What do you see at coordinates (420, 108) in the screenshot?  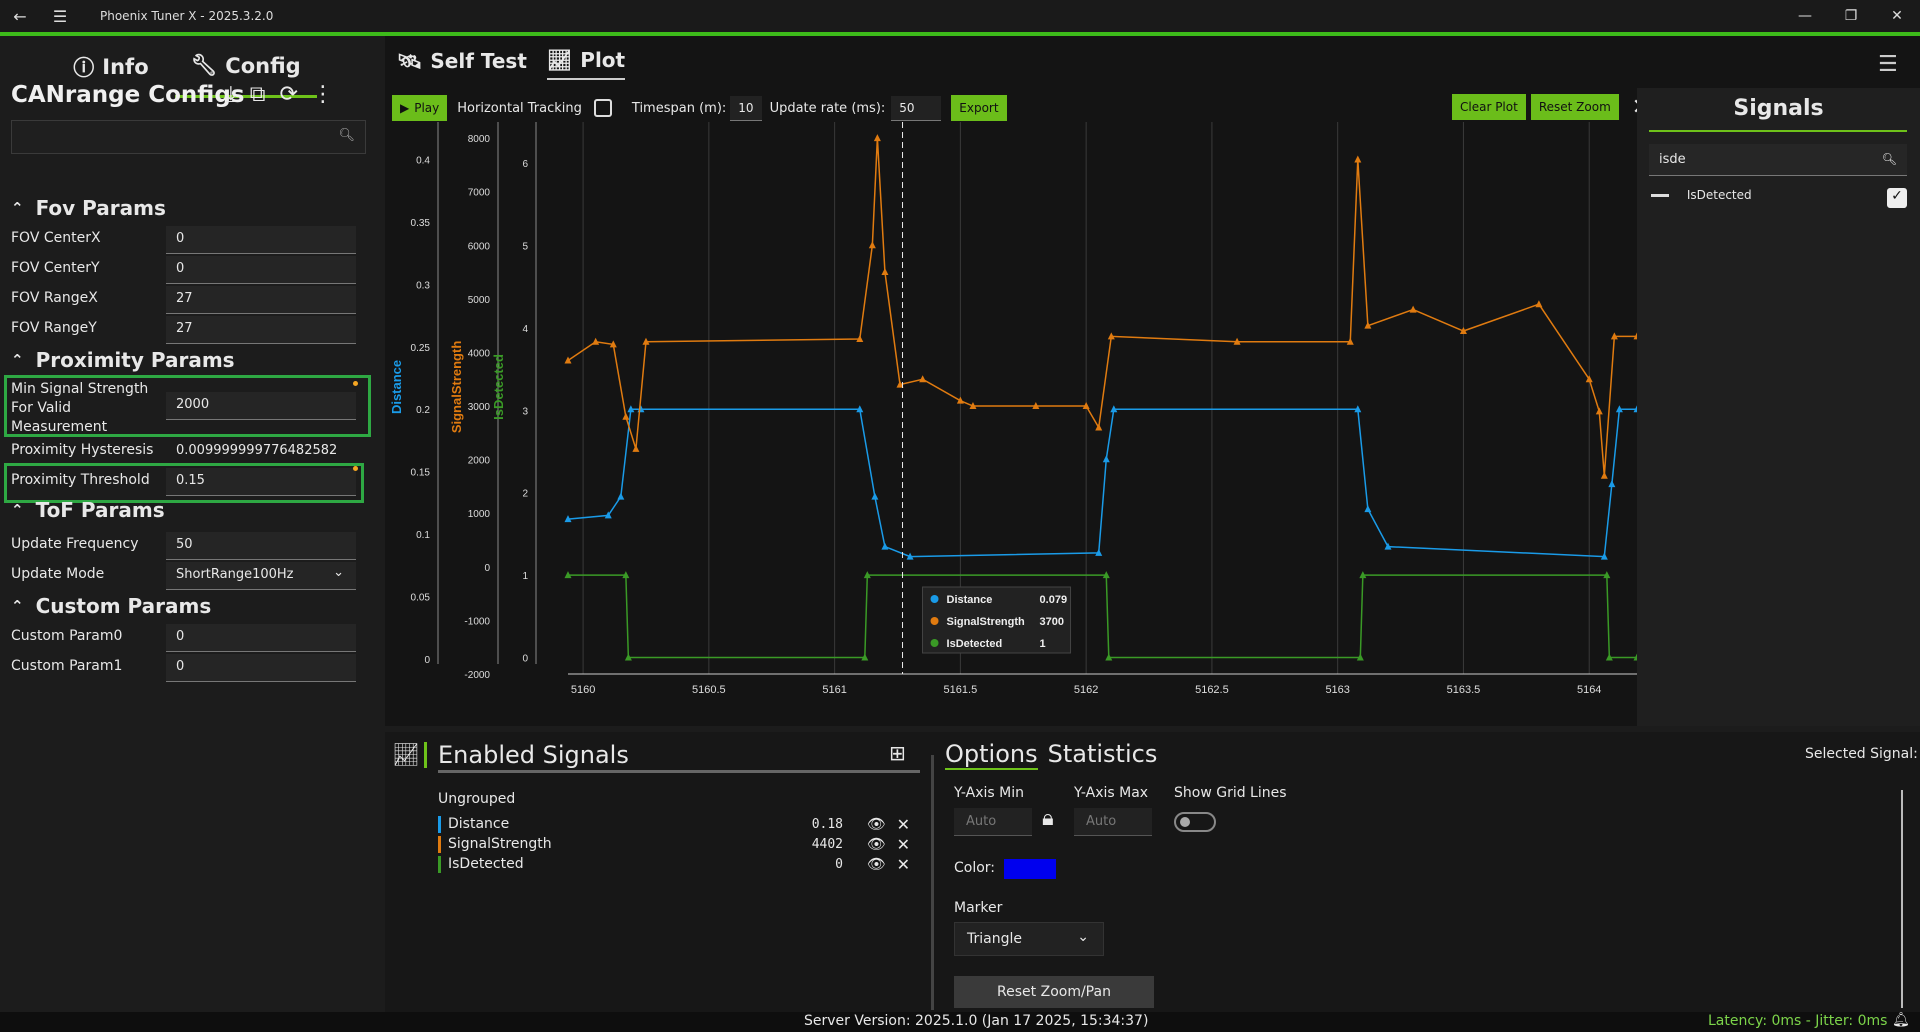 I see `play-button: ▶ Play` at bounding box center [420, 108].